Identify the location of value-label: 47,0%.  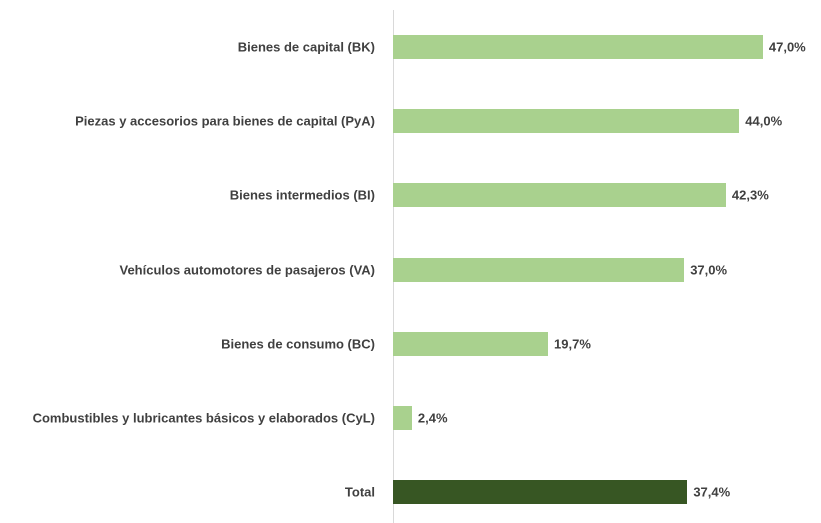
(787, 47).